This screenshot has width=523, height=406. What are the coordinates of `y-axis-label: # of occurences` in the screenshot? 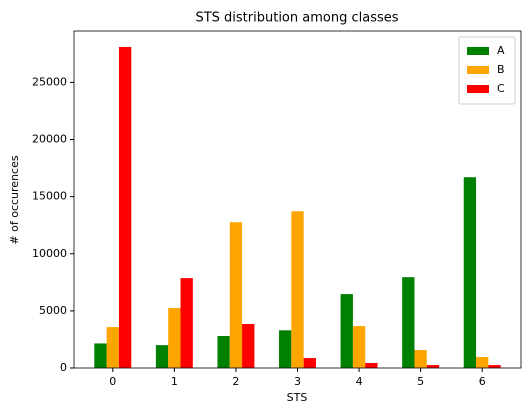 It's located at (14, 199).